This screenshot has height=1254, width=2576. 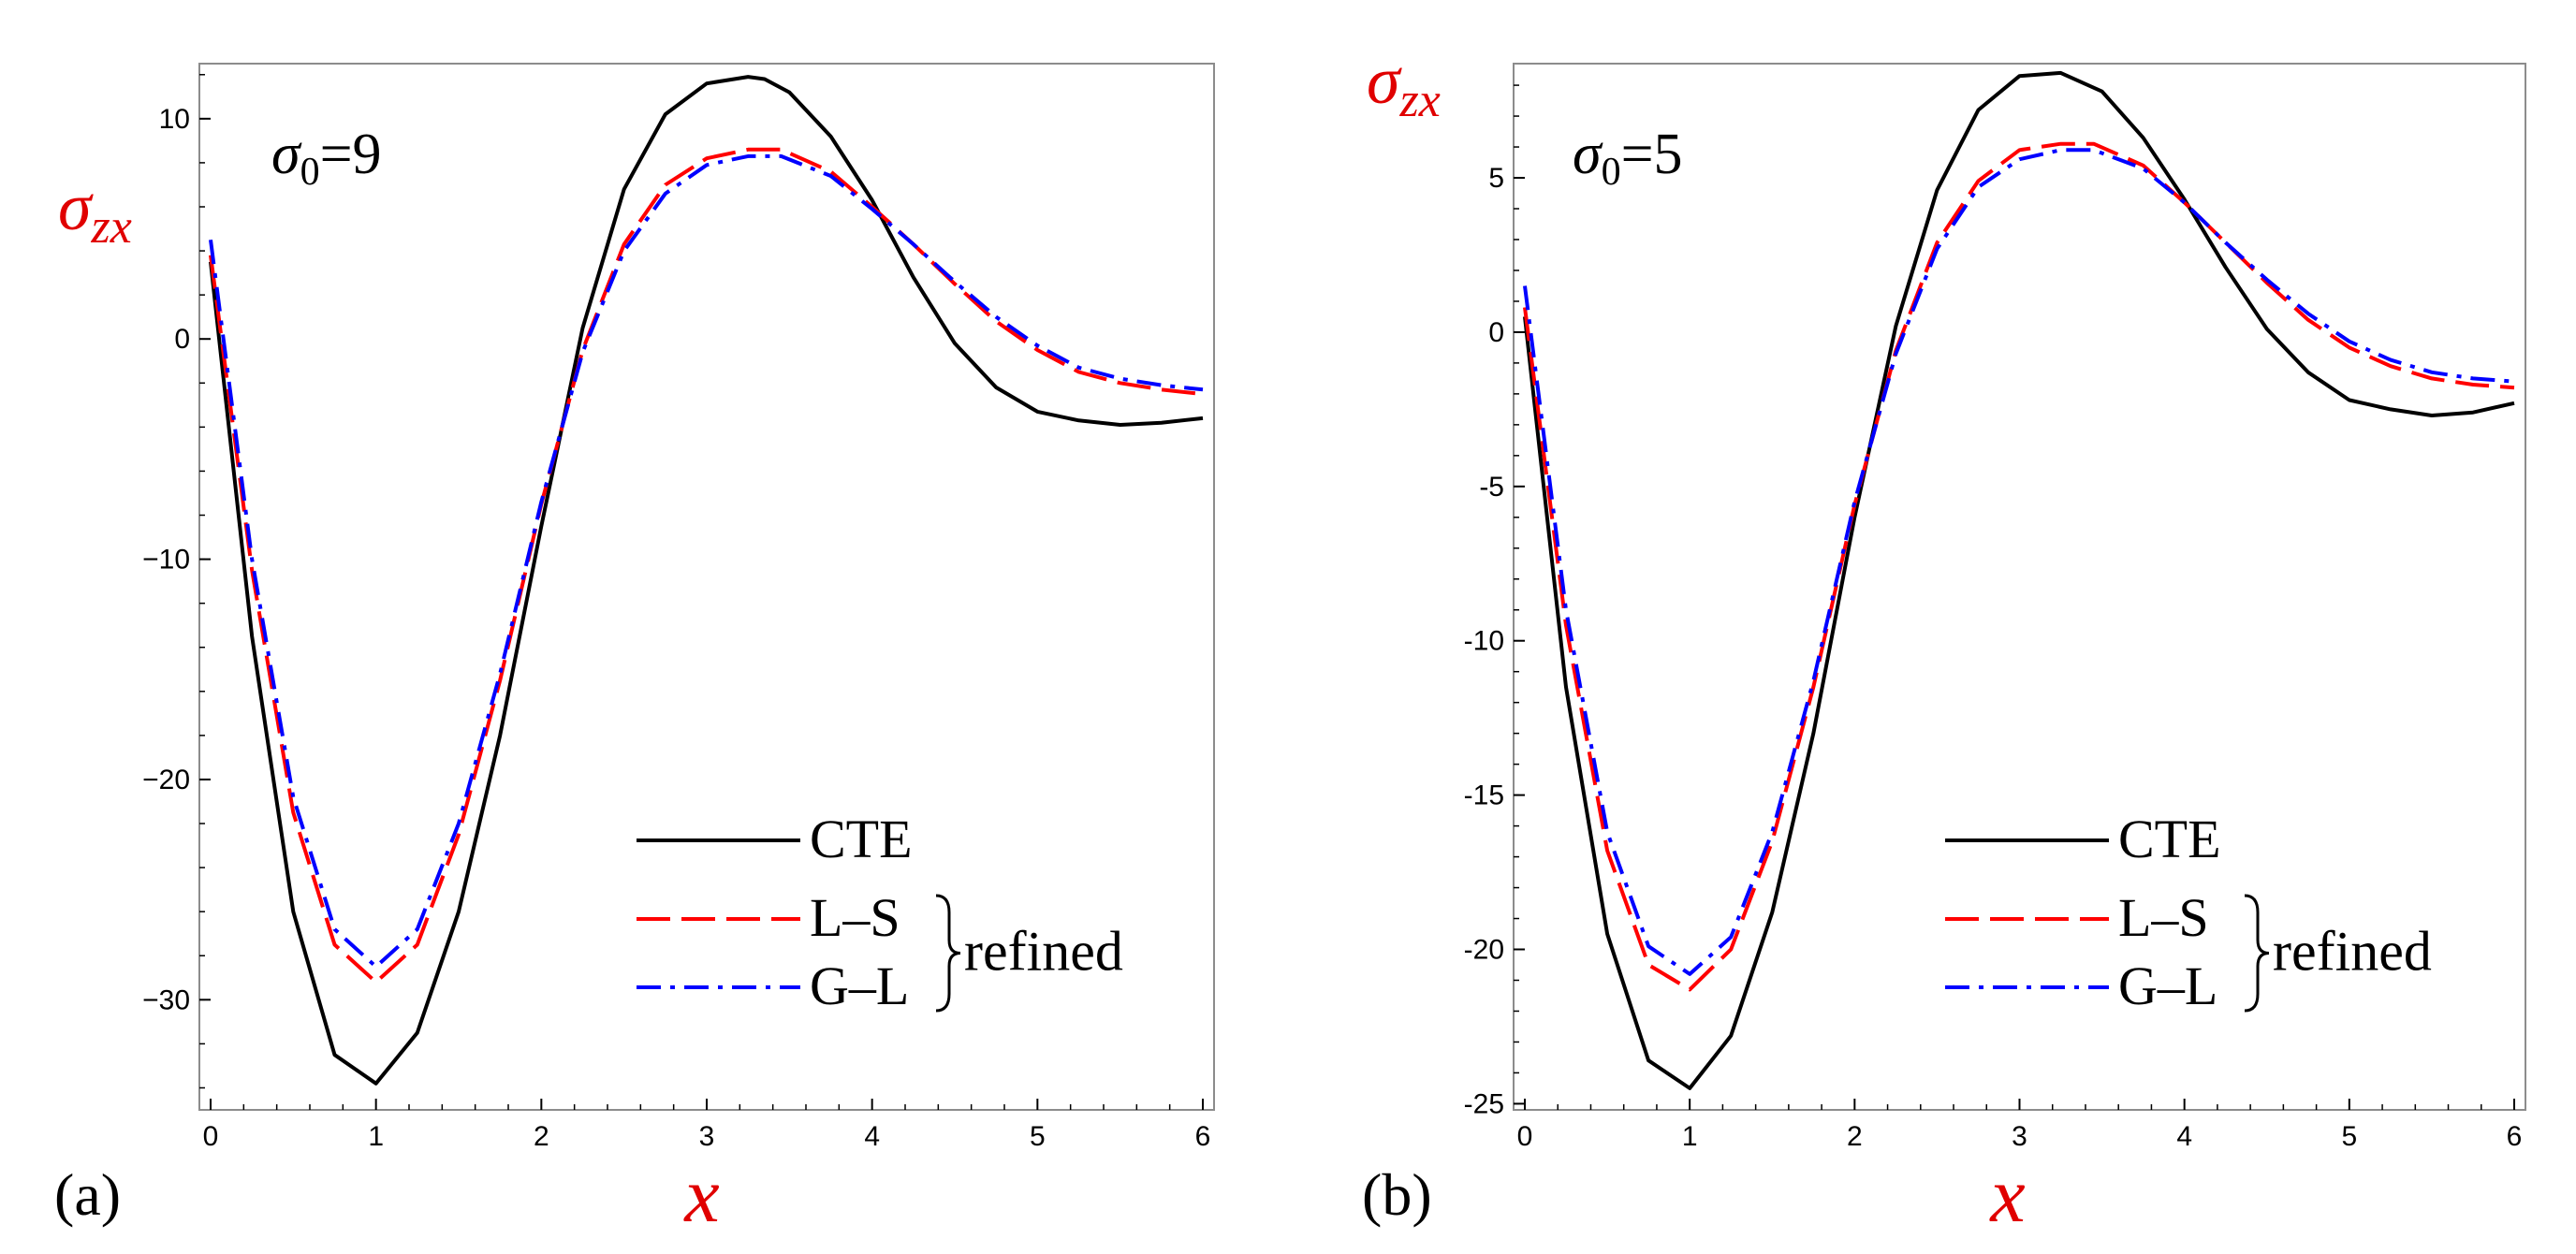 What do you see at coordinates (174, 119) in the screenshot?
I see `y-tick-label: 10` at bounding box center [174, 119].